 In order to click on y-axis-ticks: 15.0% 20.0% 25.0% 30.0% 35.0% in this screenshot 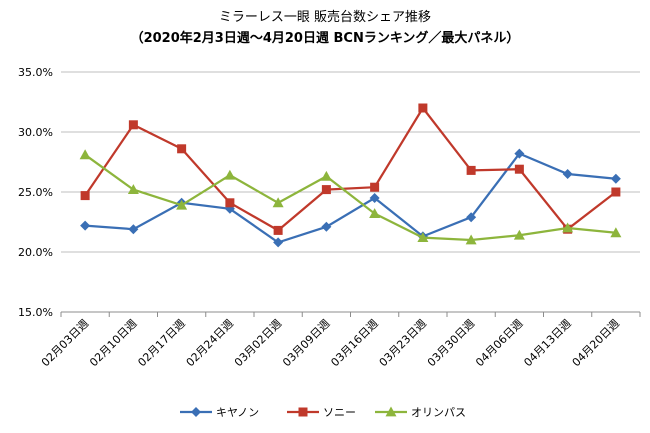, I will do `click(35, 192)`.